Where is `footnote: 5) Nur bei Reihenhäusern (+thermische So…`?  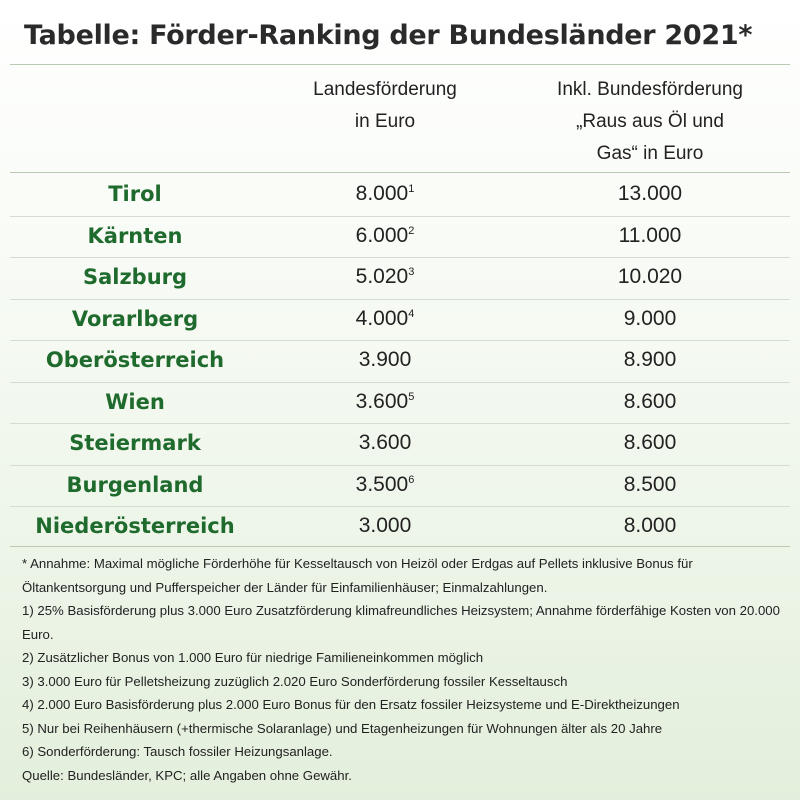 footnote: 5) Nur bei Reihenhäusern (+thermische So… is located at coordinates (342, 728).